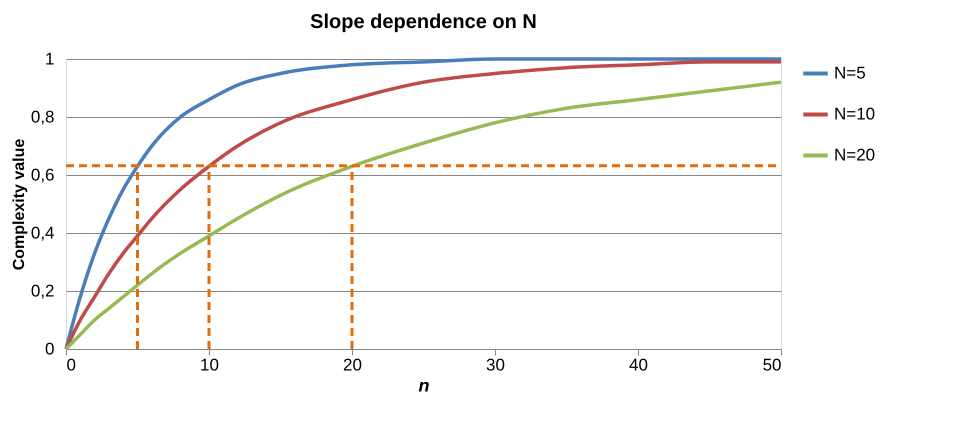 Image resolution: width=954 pixels, height=439 pixels. Describe the element at coordinates (352, 365) in the screenshot. I see `x-tick-label: 20` at that location.